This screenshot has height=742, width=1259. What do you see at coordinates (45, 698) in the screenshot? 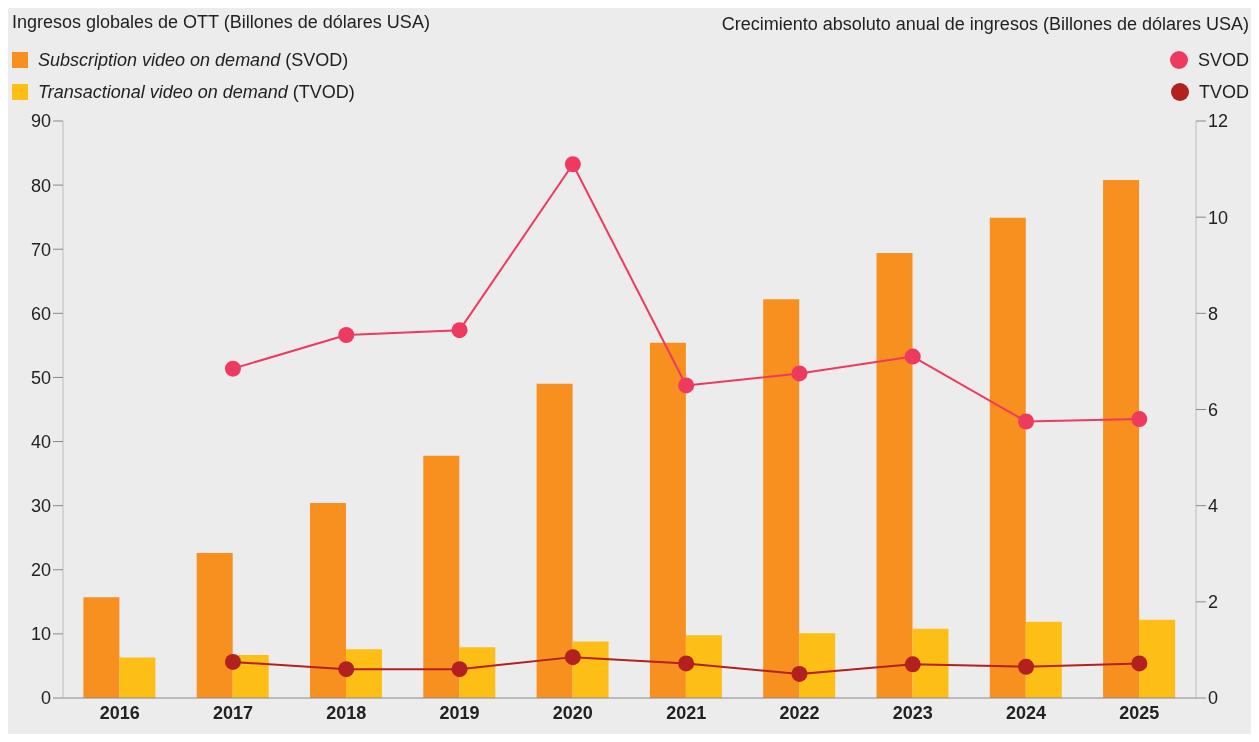
I see `y-tick-label: 0` at bounding box center [45, 698].